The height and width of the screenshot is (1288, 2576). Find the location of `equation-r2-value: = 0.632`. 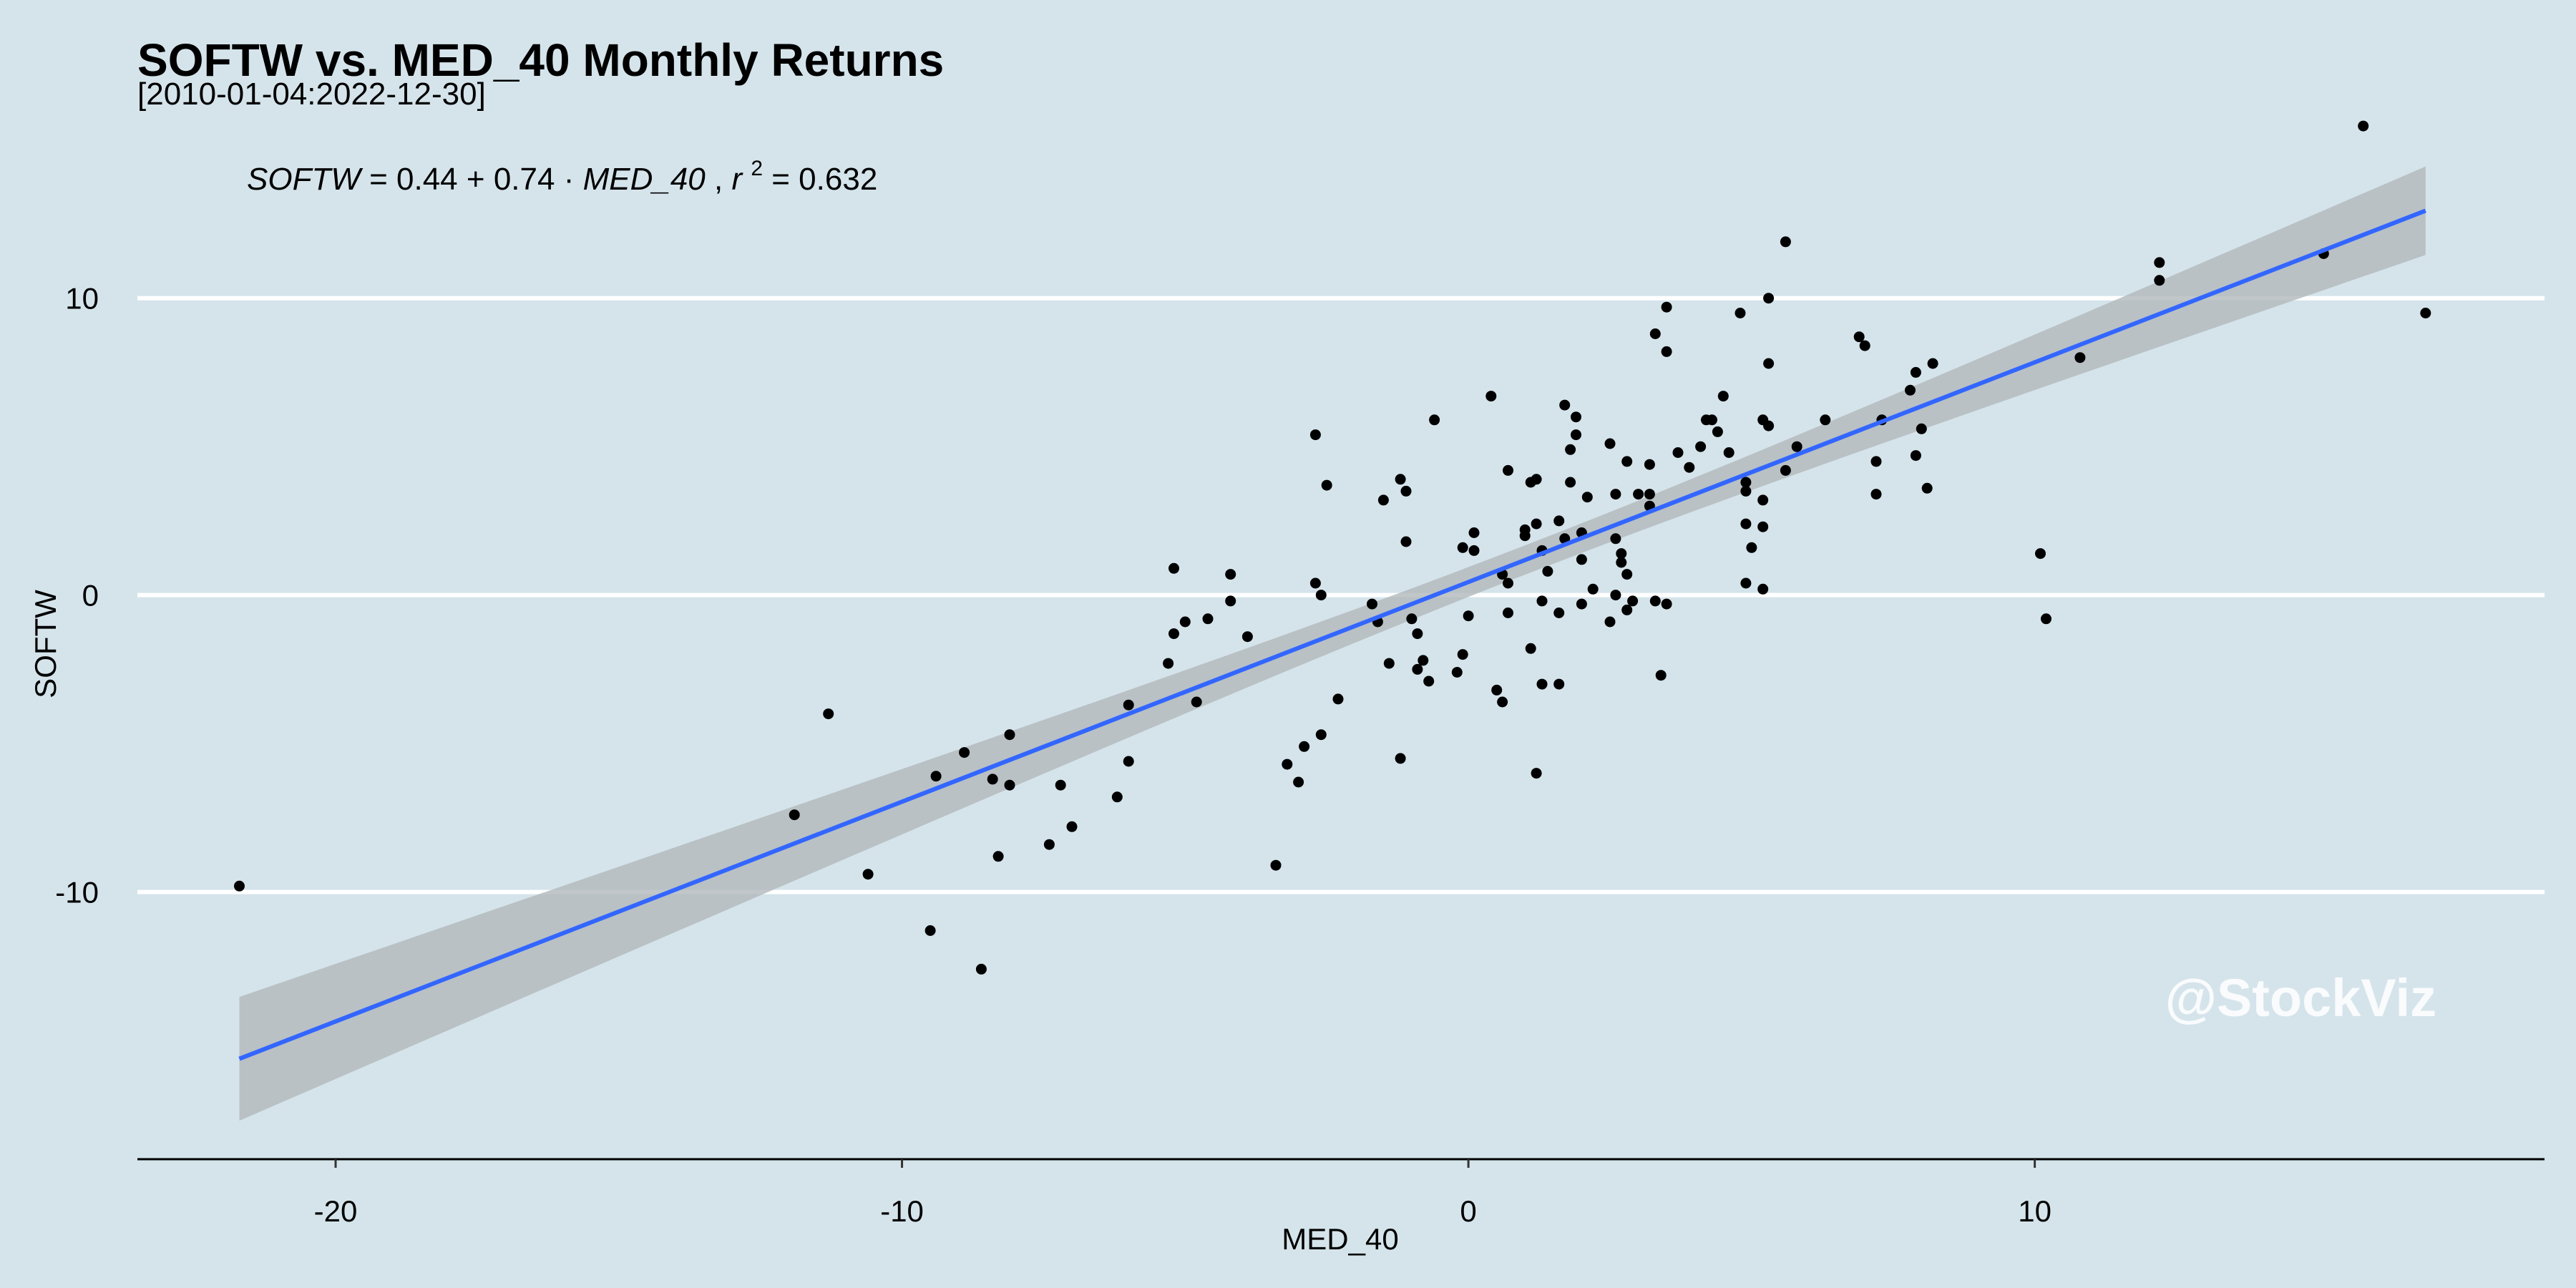

equation-r2-value: = 0.632 is located at coordinates (824, 179).